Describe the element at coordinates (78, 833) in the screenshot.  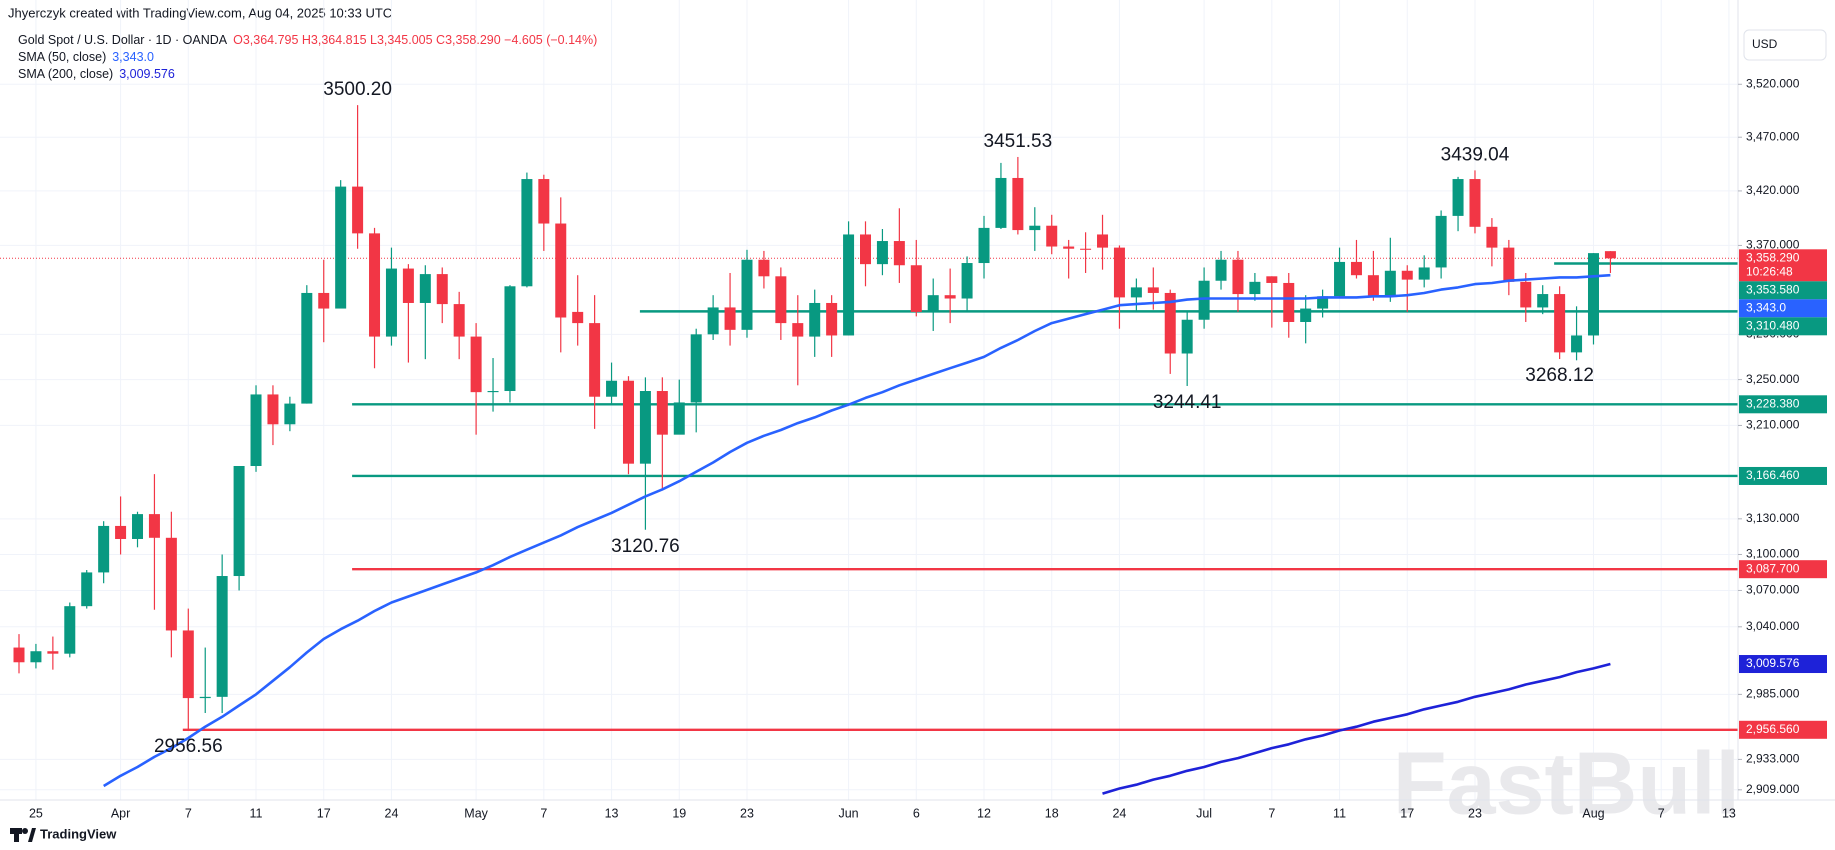
I see `footer: TradingView` at that location.